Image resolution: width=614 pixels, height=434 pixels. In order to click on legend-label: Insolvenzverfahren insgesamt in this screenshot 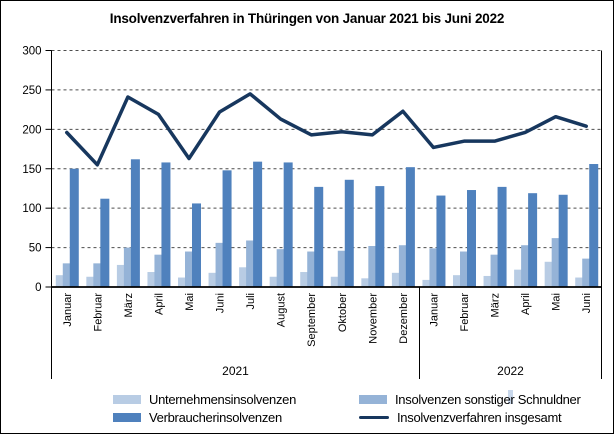, I will do `click(479, 417)`.